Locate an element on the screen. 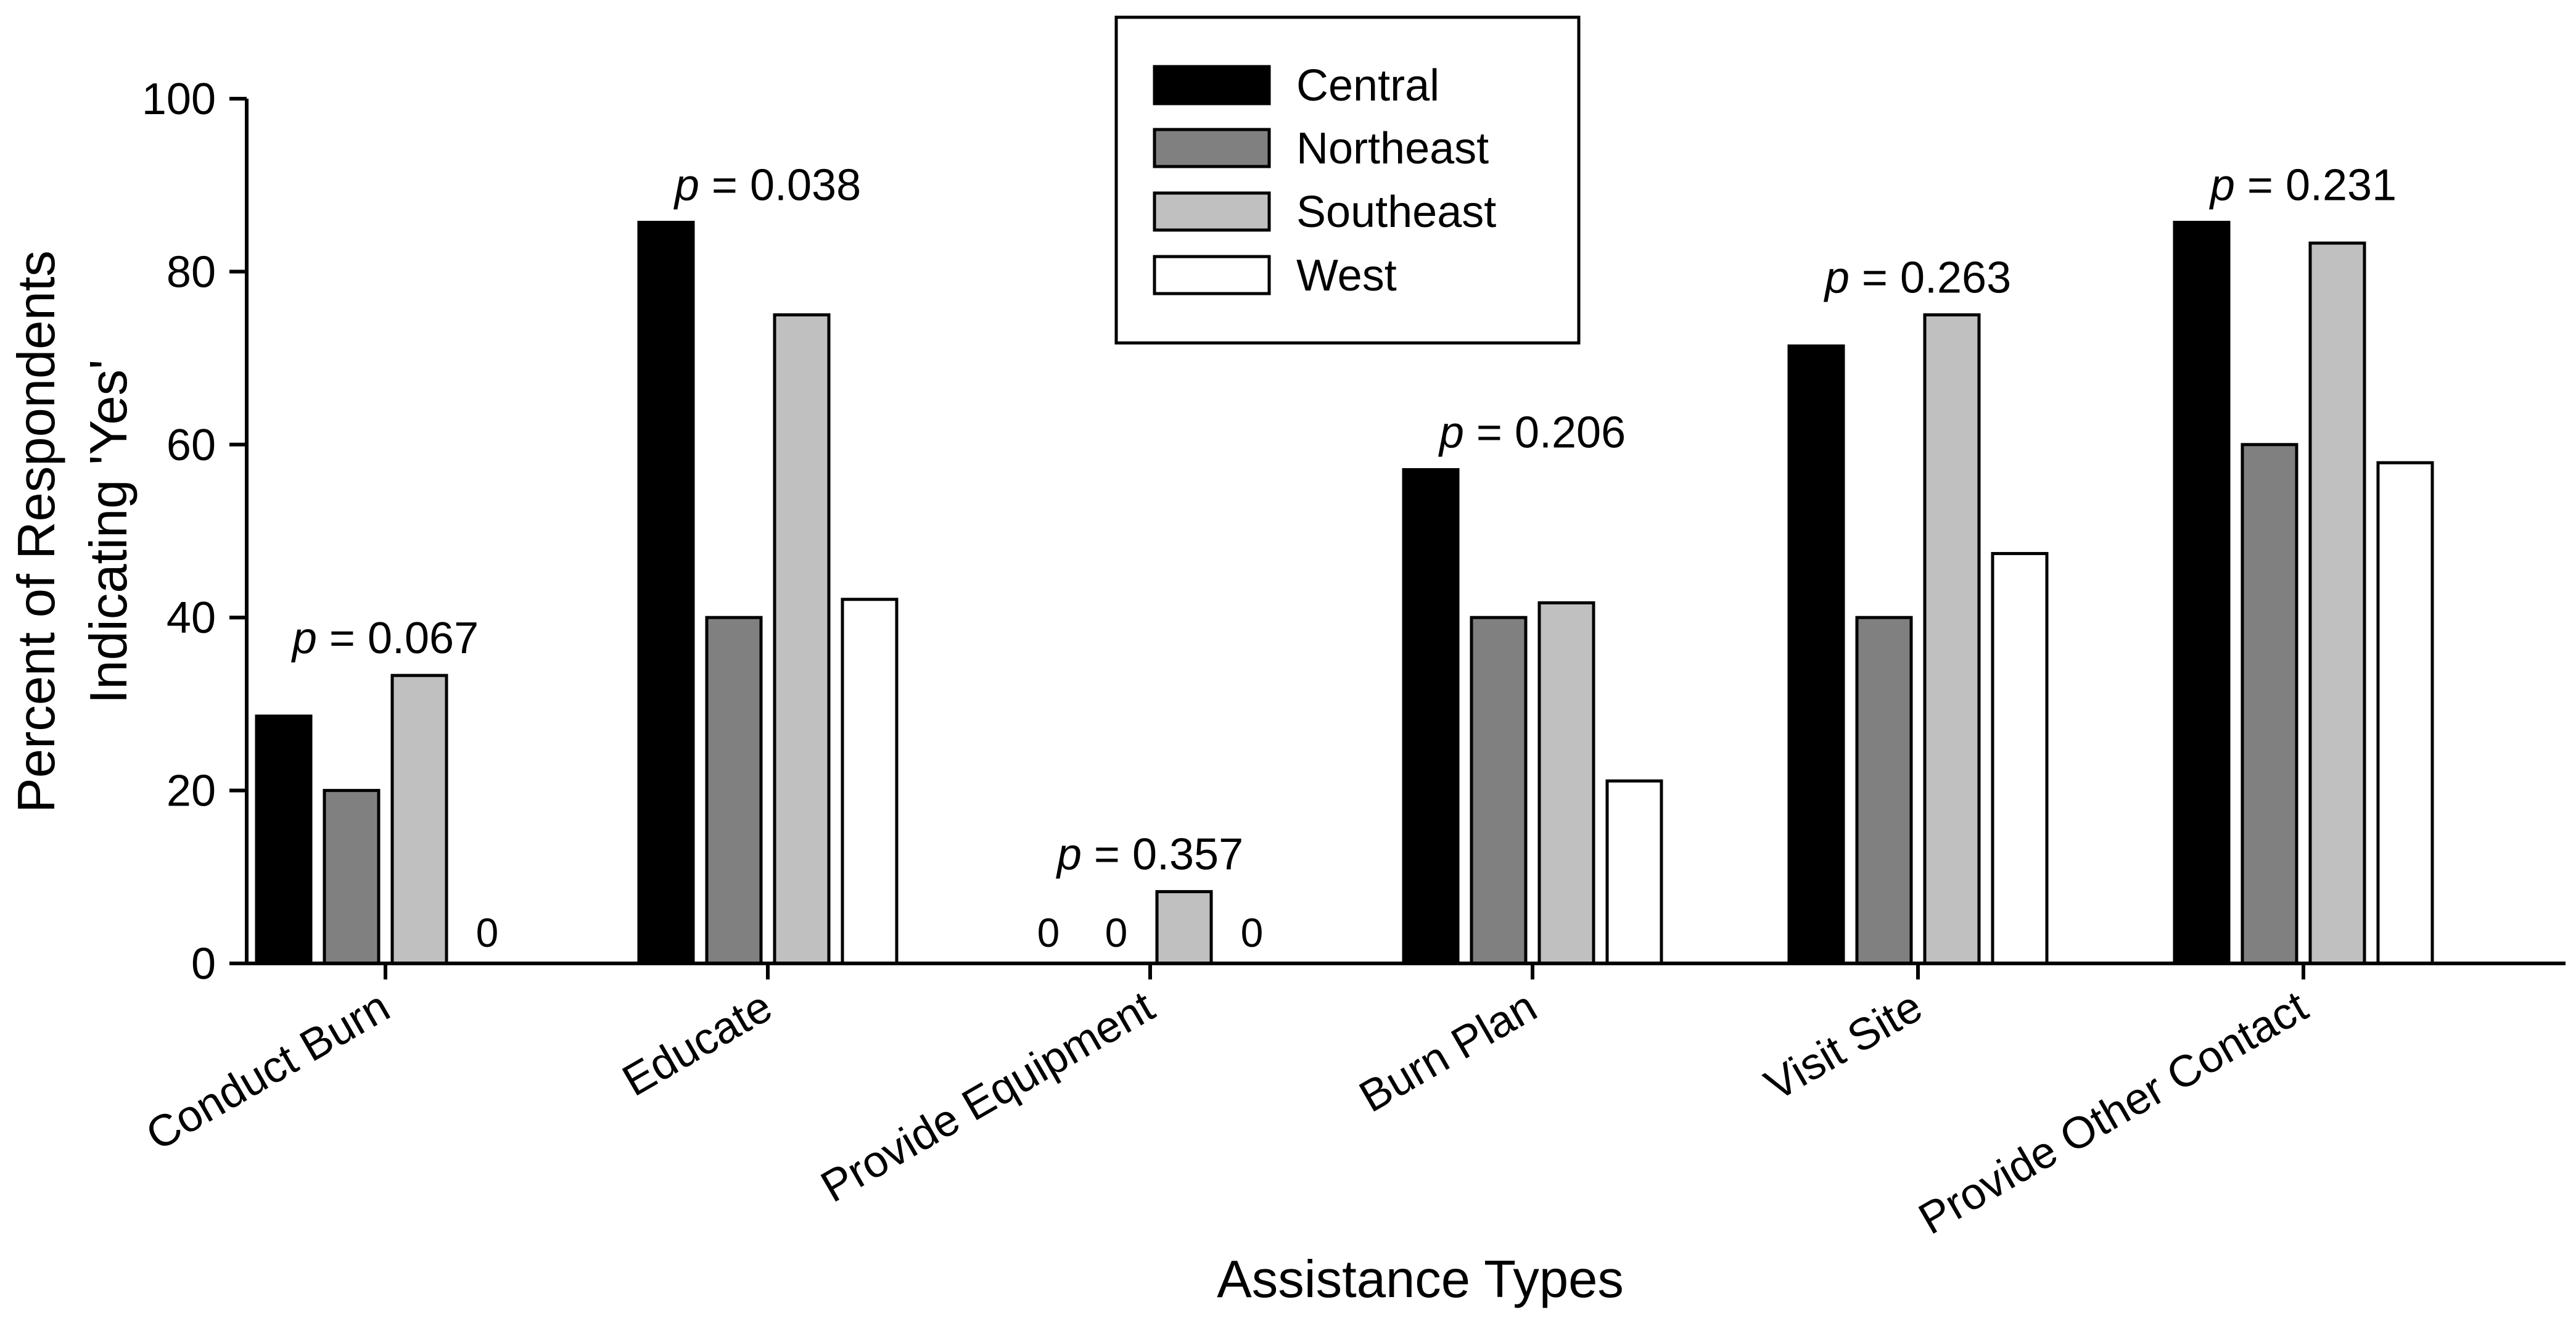  x-tick-label-conduct-burn: Conduct Burn is located at coordinates (268, 1071).